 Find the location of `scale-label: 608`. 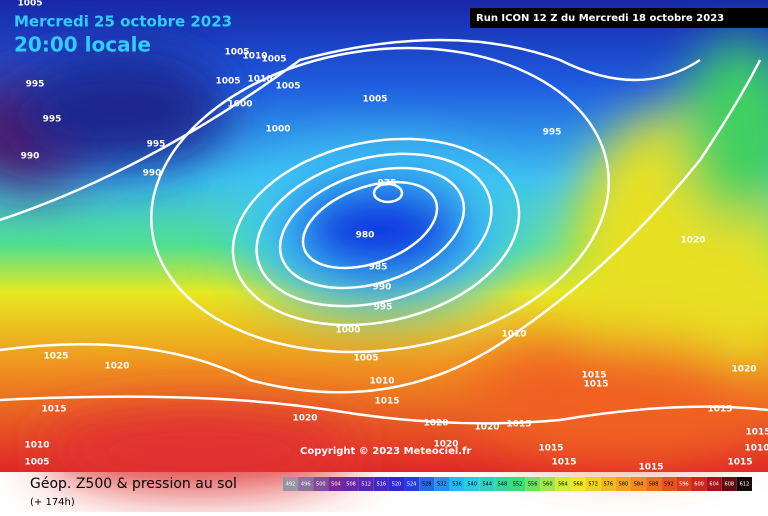

scale-label: 608 is located at coordinates (730, 485).